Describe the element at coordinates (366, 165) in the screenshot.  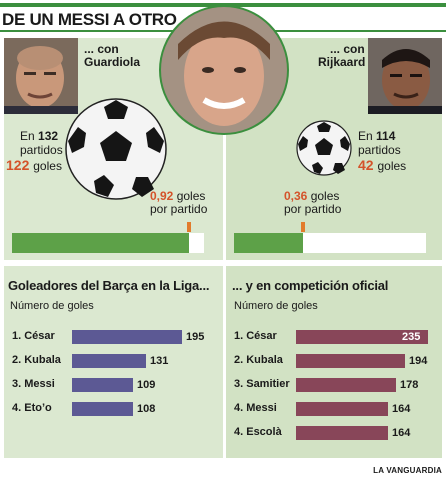
I see `rijkaard-goals-value: 42` at that location.